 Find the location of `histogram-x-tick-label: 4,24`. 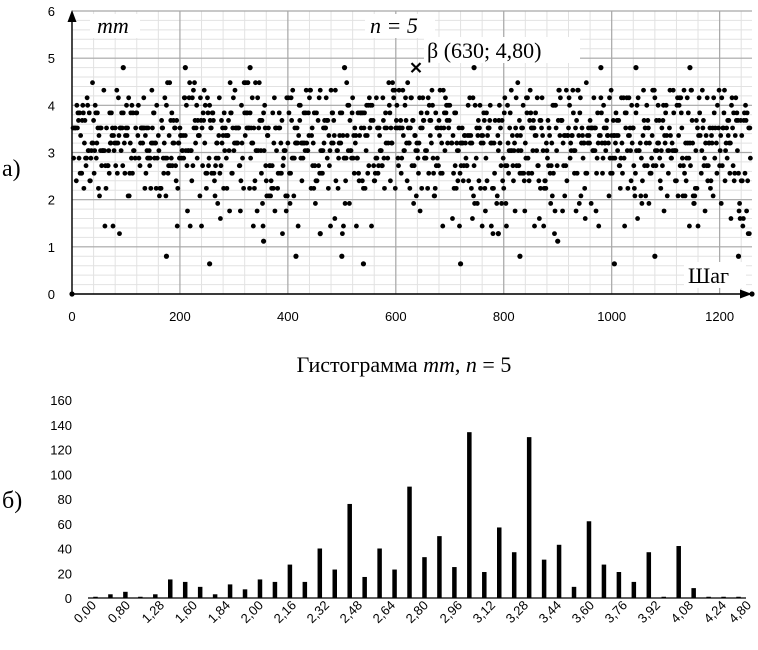

histogram-x-tick-label: 4,24 is located at coordinates (715, 612).